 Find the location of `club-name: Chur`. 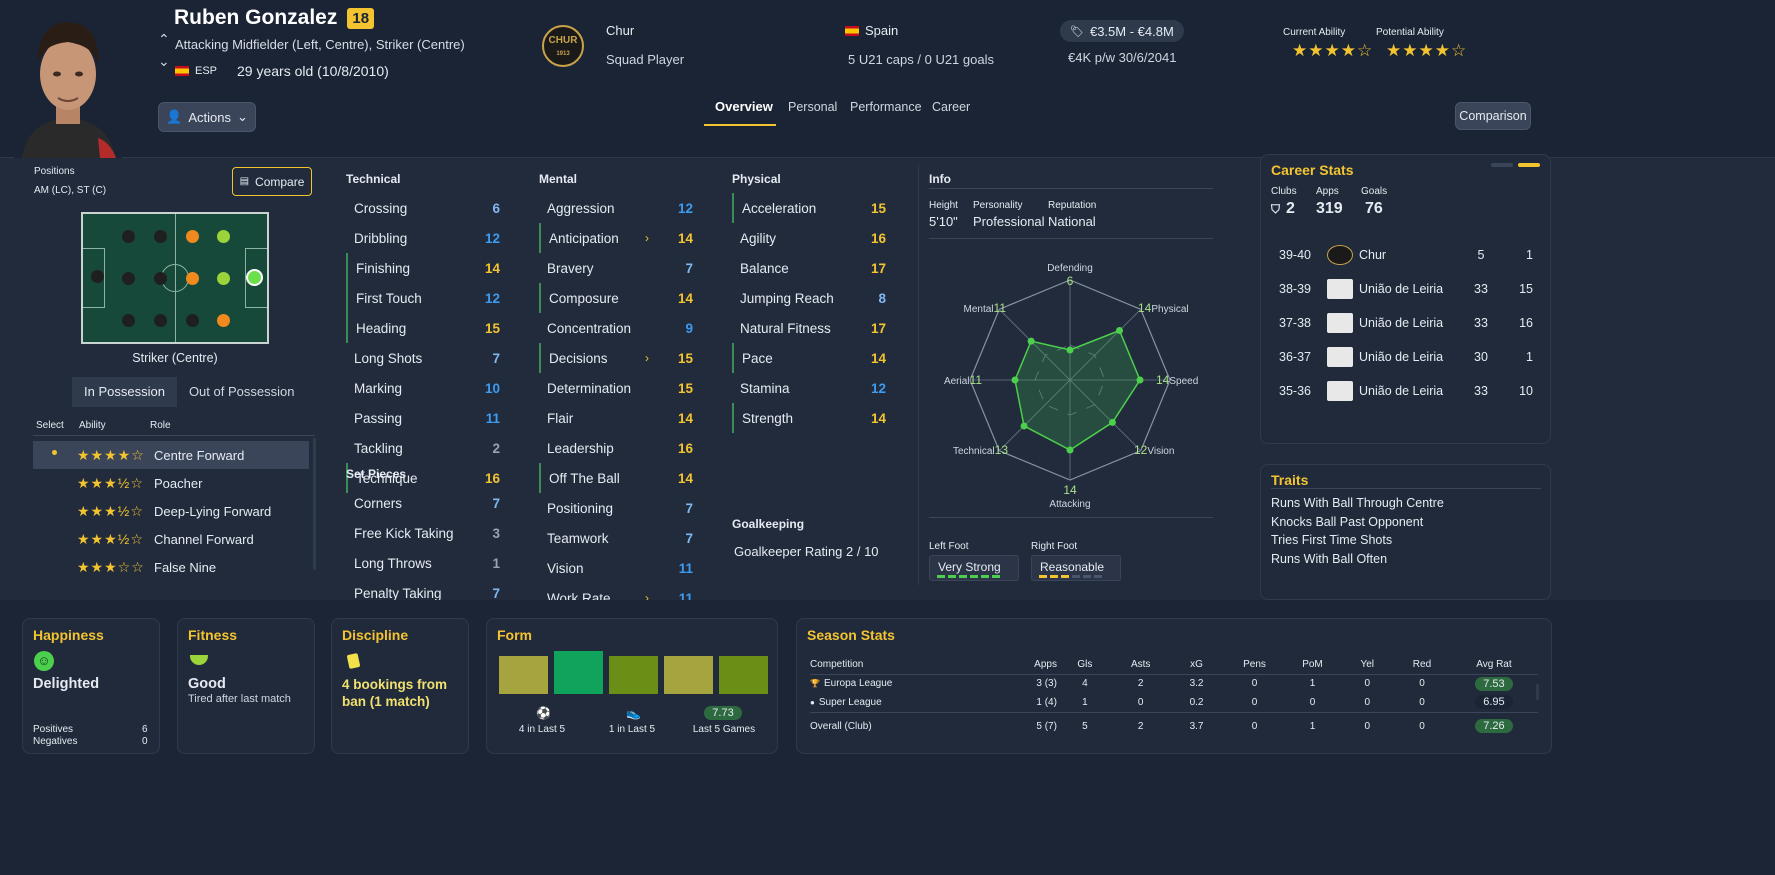

club-name: Chur is located at coordinates (620, 30).